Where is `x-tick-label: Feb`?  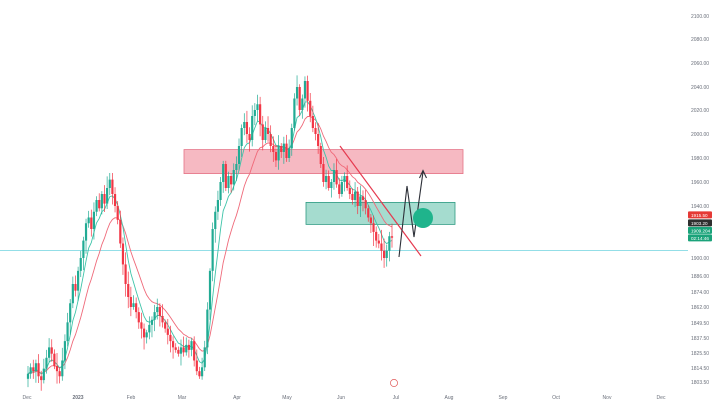
x-tick-label: Feb is located at coordinates (131, 398).